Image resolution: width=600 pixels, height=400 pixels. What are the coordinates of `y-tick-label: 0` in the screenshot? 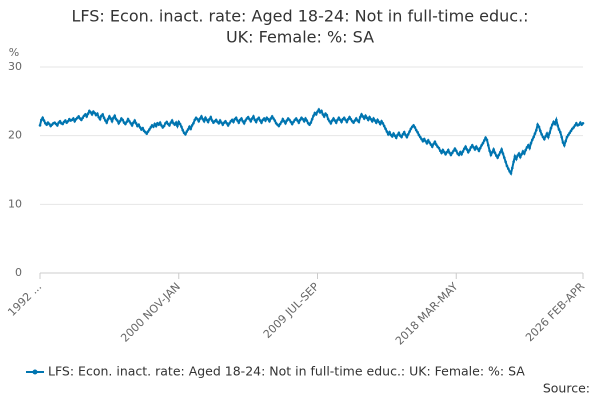 It's located at (18, 272).